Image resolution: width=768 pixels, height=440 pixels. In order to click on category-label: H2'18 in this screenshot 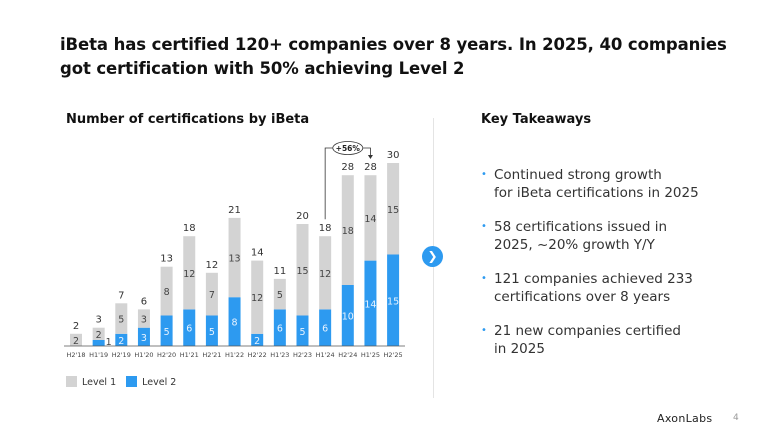, I will do `click(75, 355)`.